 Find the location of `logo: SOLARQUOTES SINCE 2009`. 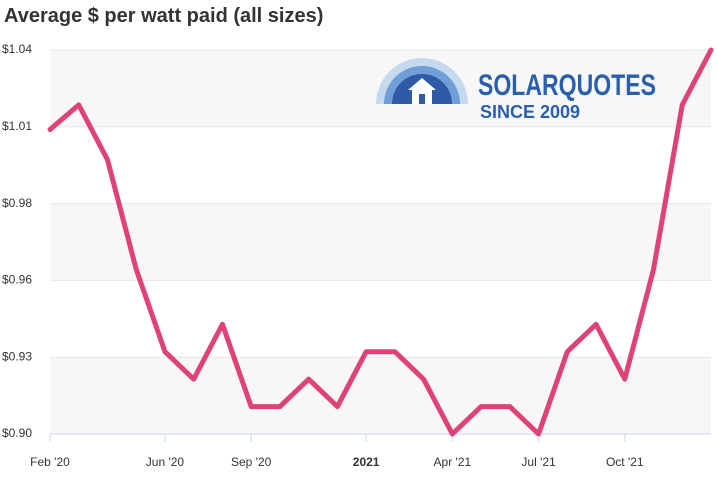

logo: SOLARQUOTES SINCE 2009 is located at coordinates (516, 90).